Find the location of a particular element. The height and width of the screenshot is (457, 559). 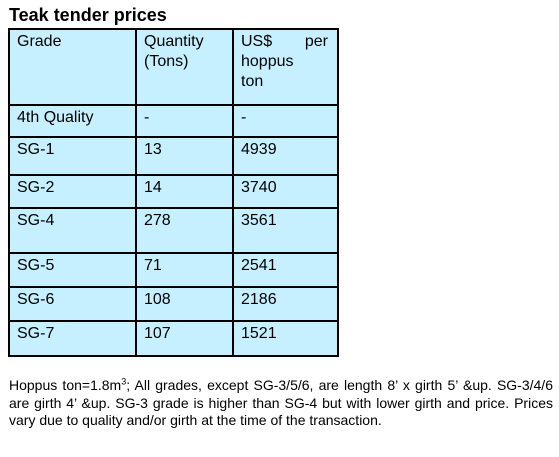

table-row: SG-4 278 3561 is located at coordinates (173, 230).